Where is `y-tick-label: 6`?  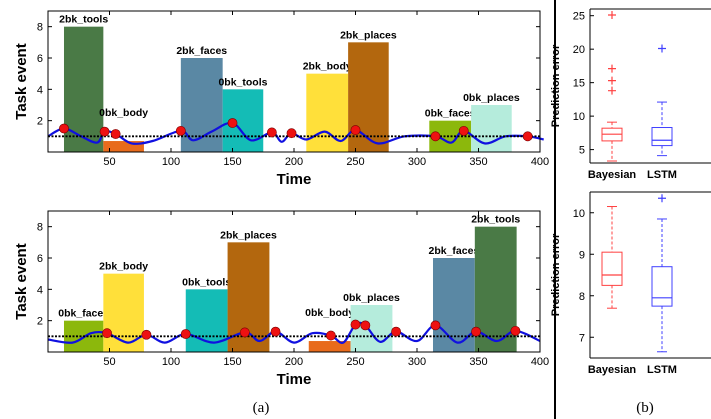
y-tick-label: 6 is located at coordinates (40, 59).